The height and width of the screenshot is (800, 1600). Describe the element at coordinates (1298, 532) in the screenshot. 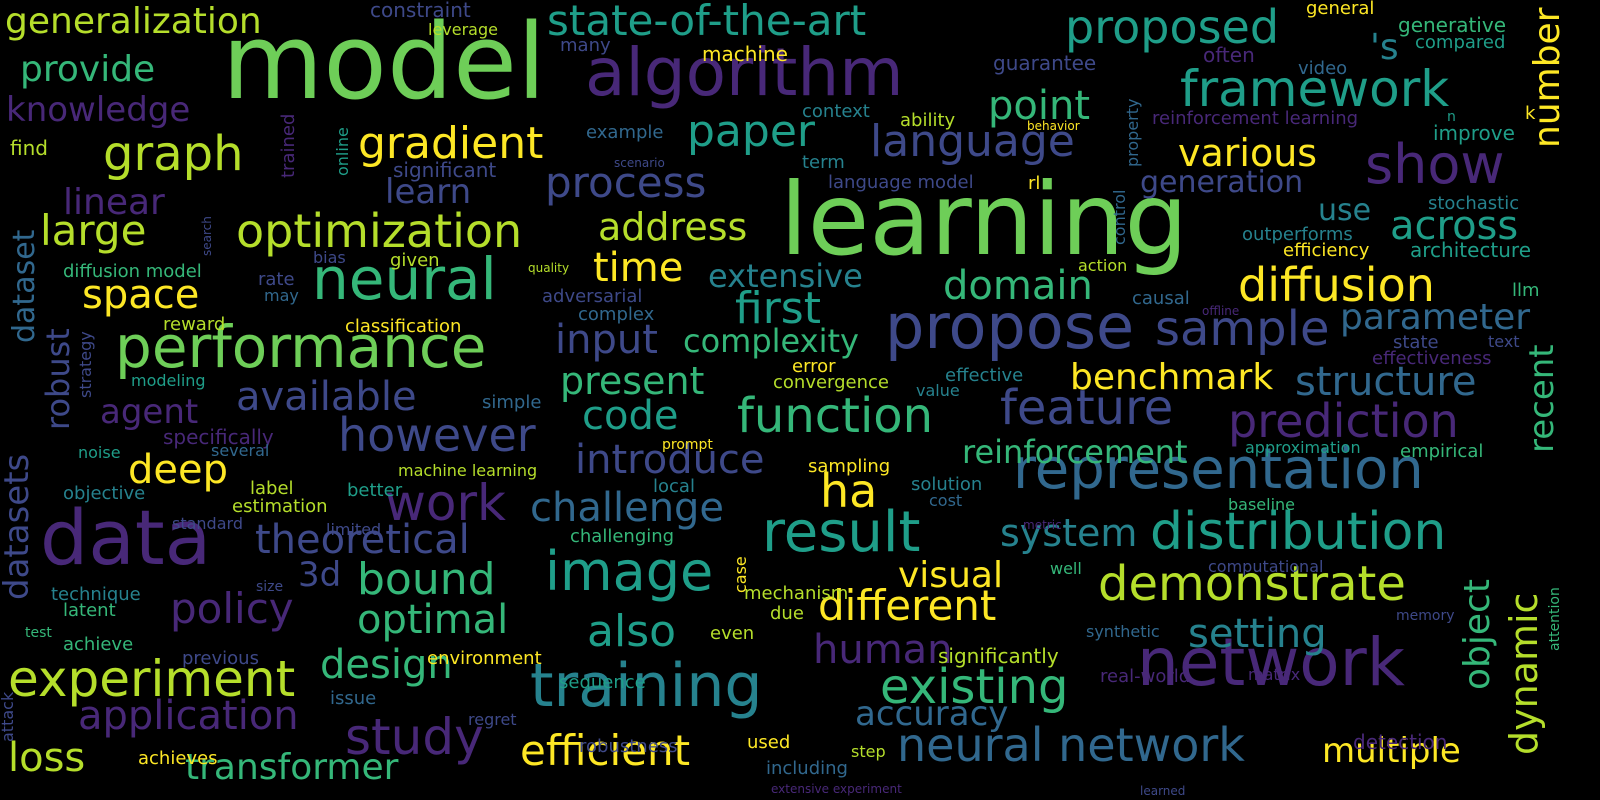

I see `cloud-word: distribution` at that location.